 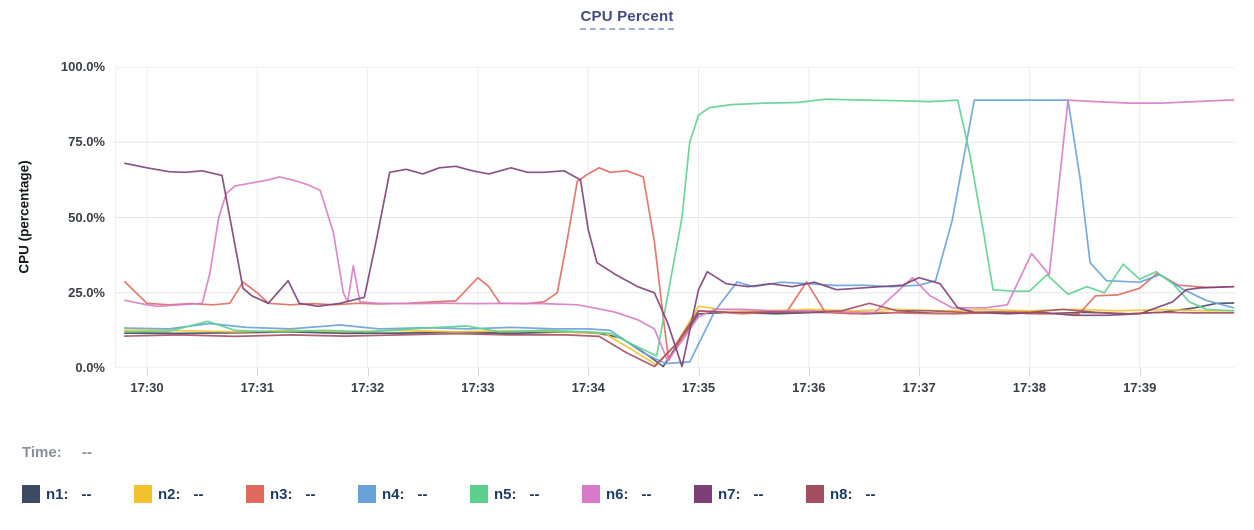 I want to click on legend-label-n5: n5:, so click(x=505, y=494).